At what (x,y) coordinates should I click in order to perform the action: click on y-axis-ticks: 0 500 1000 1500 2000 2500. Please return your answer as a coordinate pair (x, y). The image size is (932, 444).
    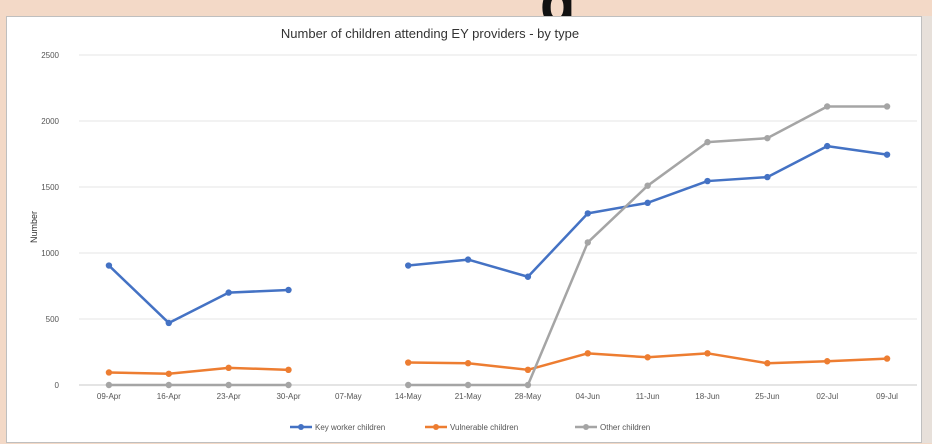
    Looking at the image, I should click on (50, 220).